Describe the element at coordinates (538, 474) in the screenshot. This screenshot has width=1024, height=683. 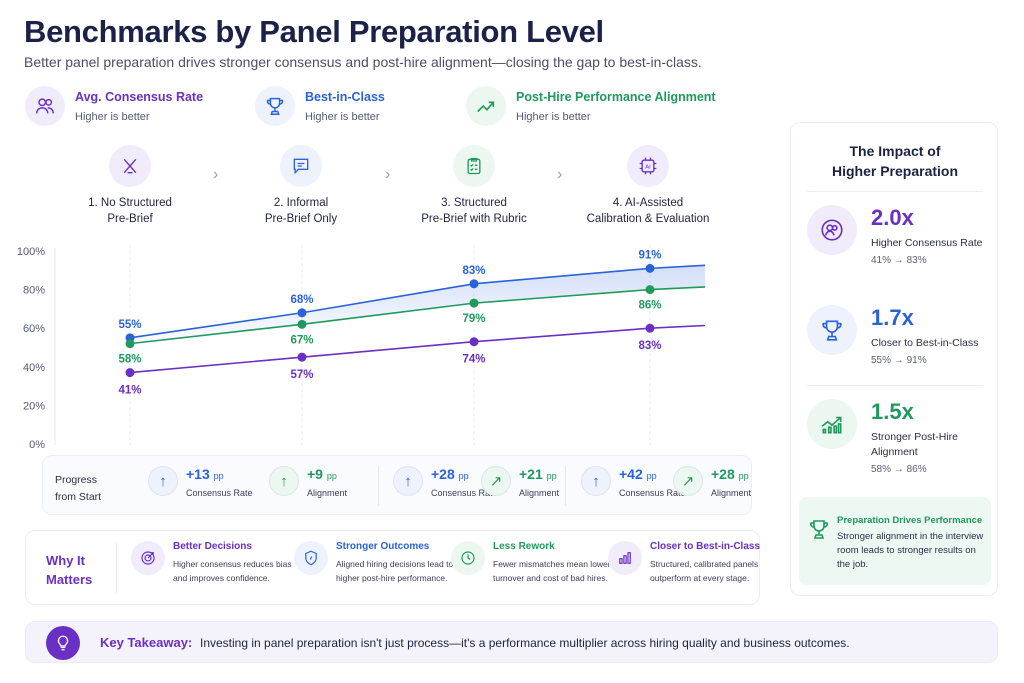
I see `progress-value: +21 pp` at that location.